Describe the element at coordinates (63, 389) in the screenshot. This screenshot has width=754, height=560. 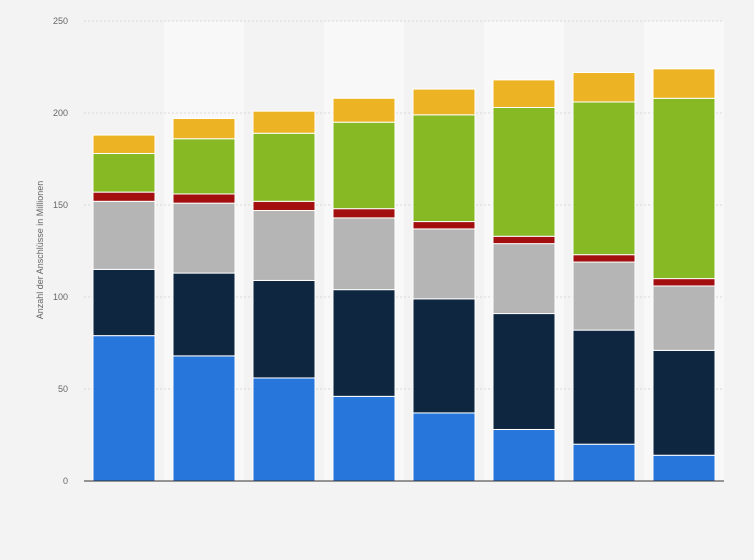
I see `y-tick-label: 50` at that location.